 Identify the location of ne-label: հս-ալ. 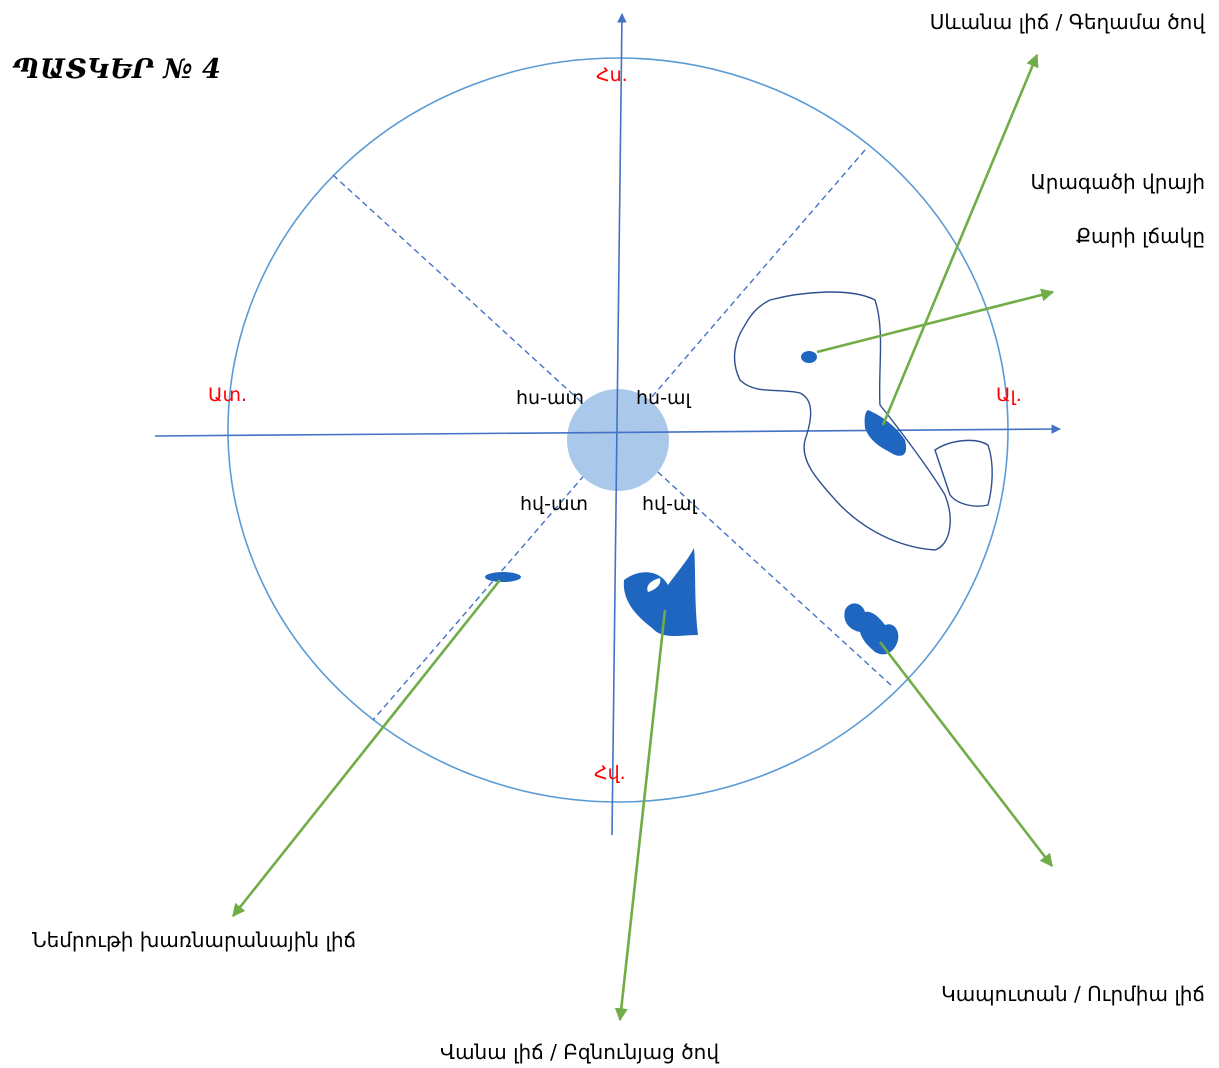
(663, 398).